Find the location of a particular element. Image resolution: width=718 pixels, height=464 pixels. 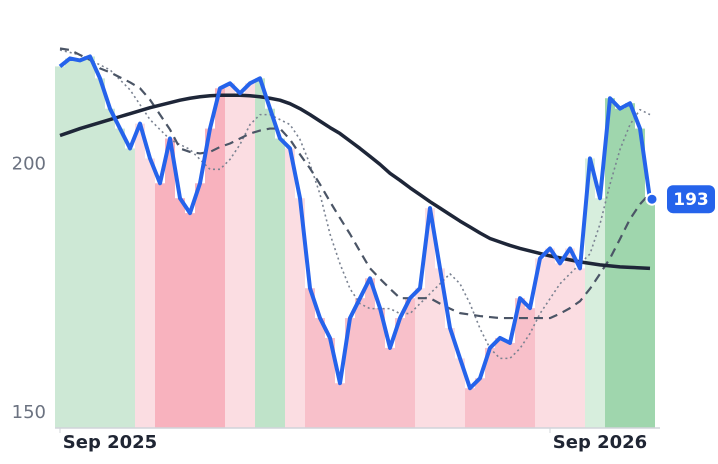

last-value-badge is located at coordinates (691, 199).